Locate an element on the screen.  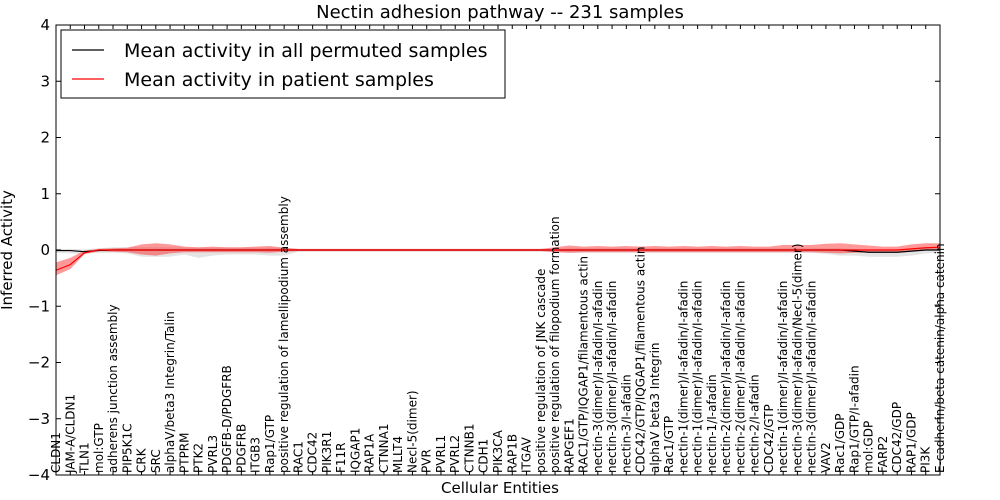
x-tick-label: PVRL1 is located at coordinates (441, 454).